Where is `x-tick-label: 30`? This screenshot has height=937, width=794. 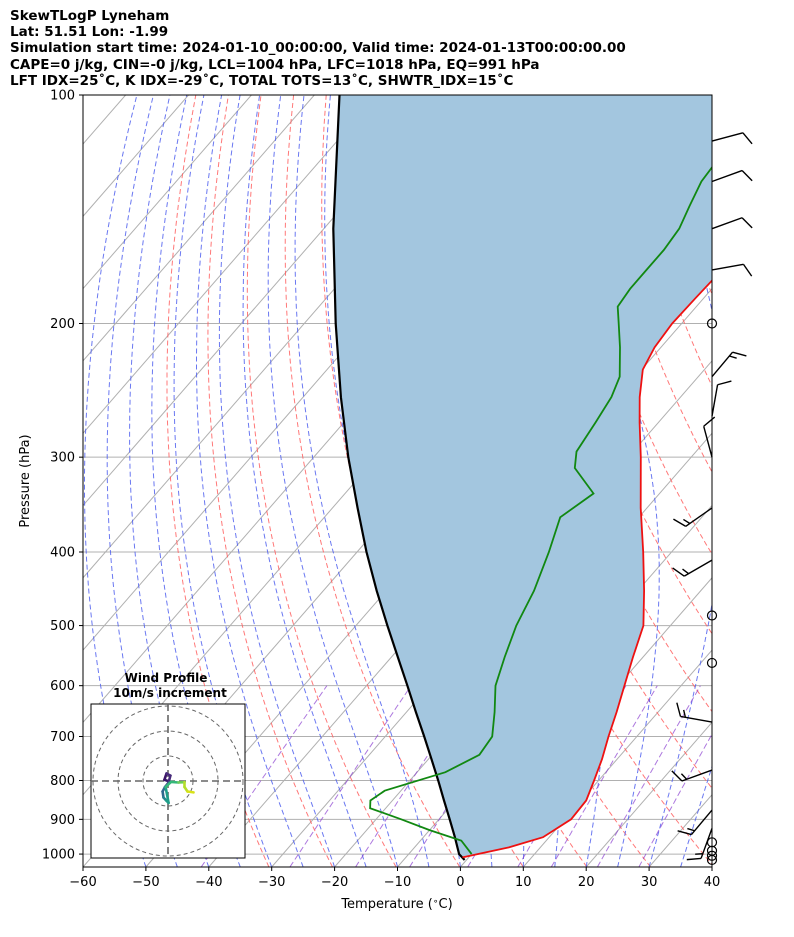 x-tick-label: 30 is located at coordinates (649, 882).